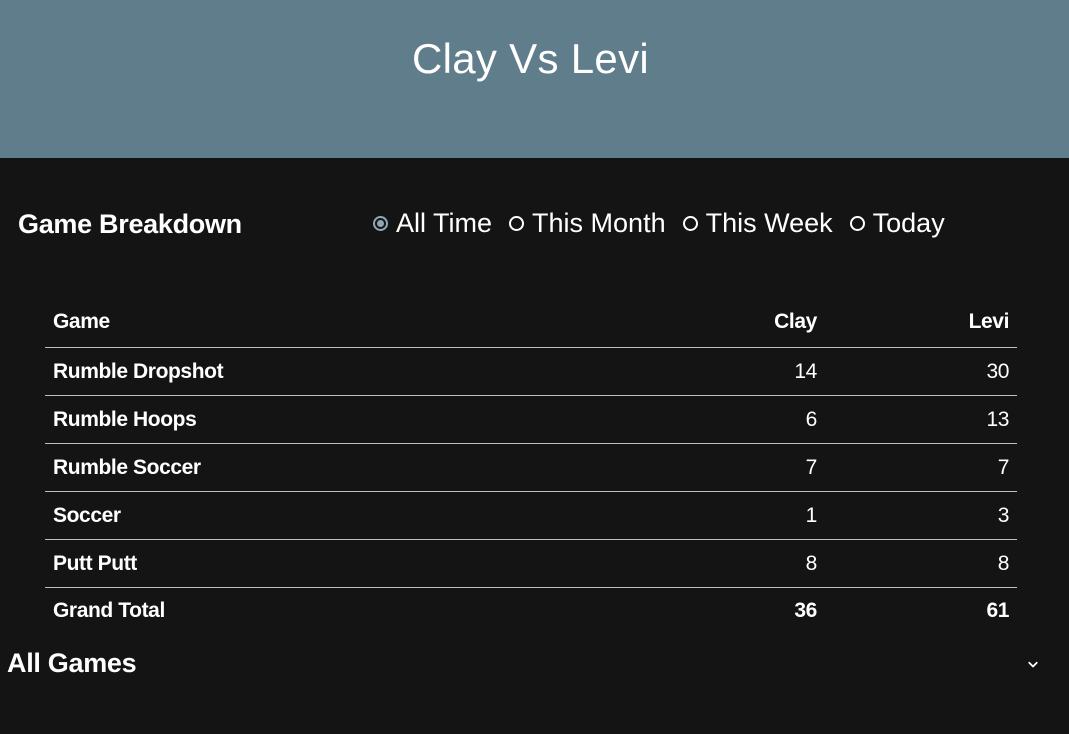 This screenshot has width=1069, height=734. Describe the element at coordinates (769, 223) in the screenshot. I see `filter-label: This Week` at that location.